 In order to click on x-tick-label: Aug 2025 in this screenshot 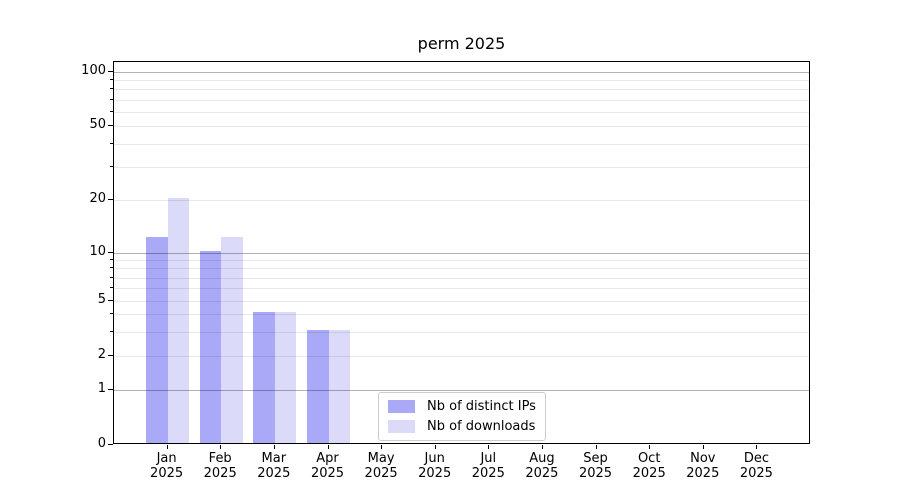, I will do `click(542, 466)`.